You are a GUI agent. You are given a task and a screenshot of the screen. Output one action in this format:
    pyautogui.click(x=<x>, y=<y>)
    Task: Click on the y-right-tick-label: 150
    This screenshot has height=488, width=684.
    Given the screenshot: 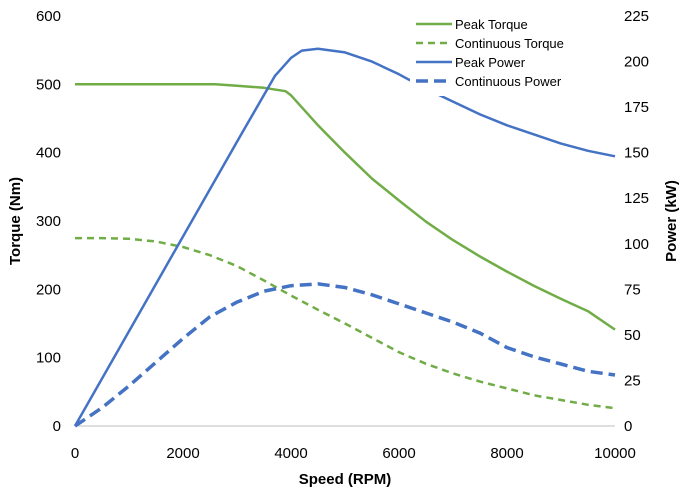 What is the action you would take?
    pyautogui.click(x=636, y=153)
    